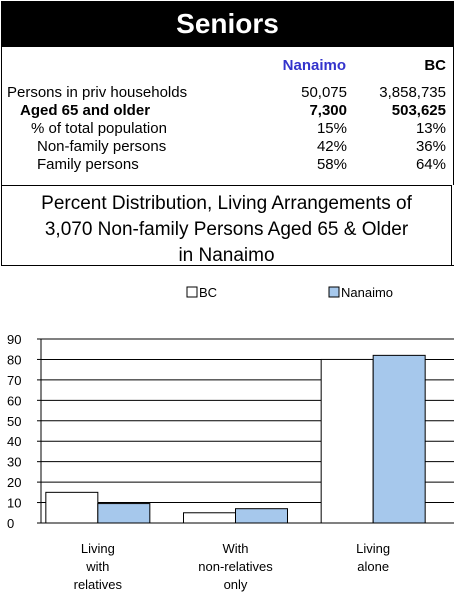 The height and width of the screenshot is (603, 455). I want to click on x-category-label: relatives, so click(98, 584).